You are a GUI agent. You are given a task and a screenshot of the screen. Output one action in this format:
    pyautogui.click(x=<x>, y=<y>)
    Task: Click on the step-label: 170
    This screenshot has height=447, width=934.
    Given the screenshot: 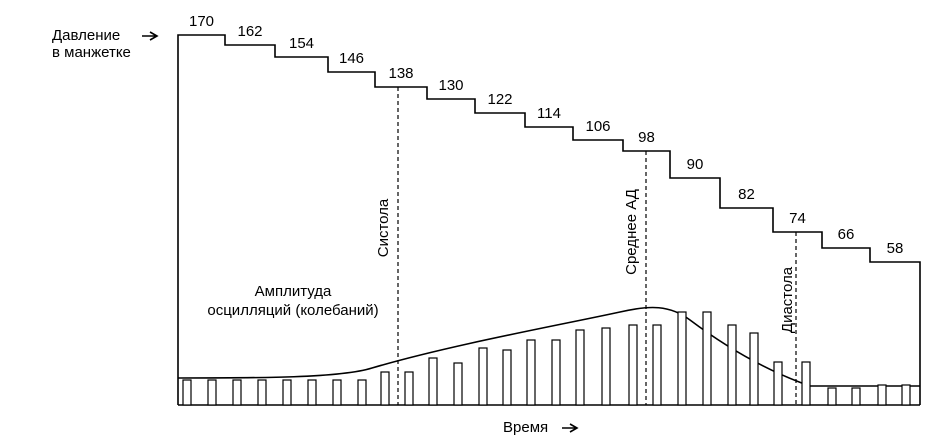 What is the action you would take?
    pyautogui.click(x=201, y=21)
    